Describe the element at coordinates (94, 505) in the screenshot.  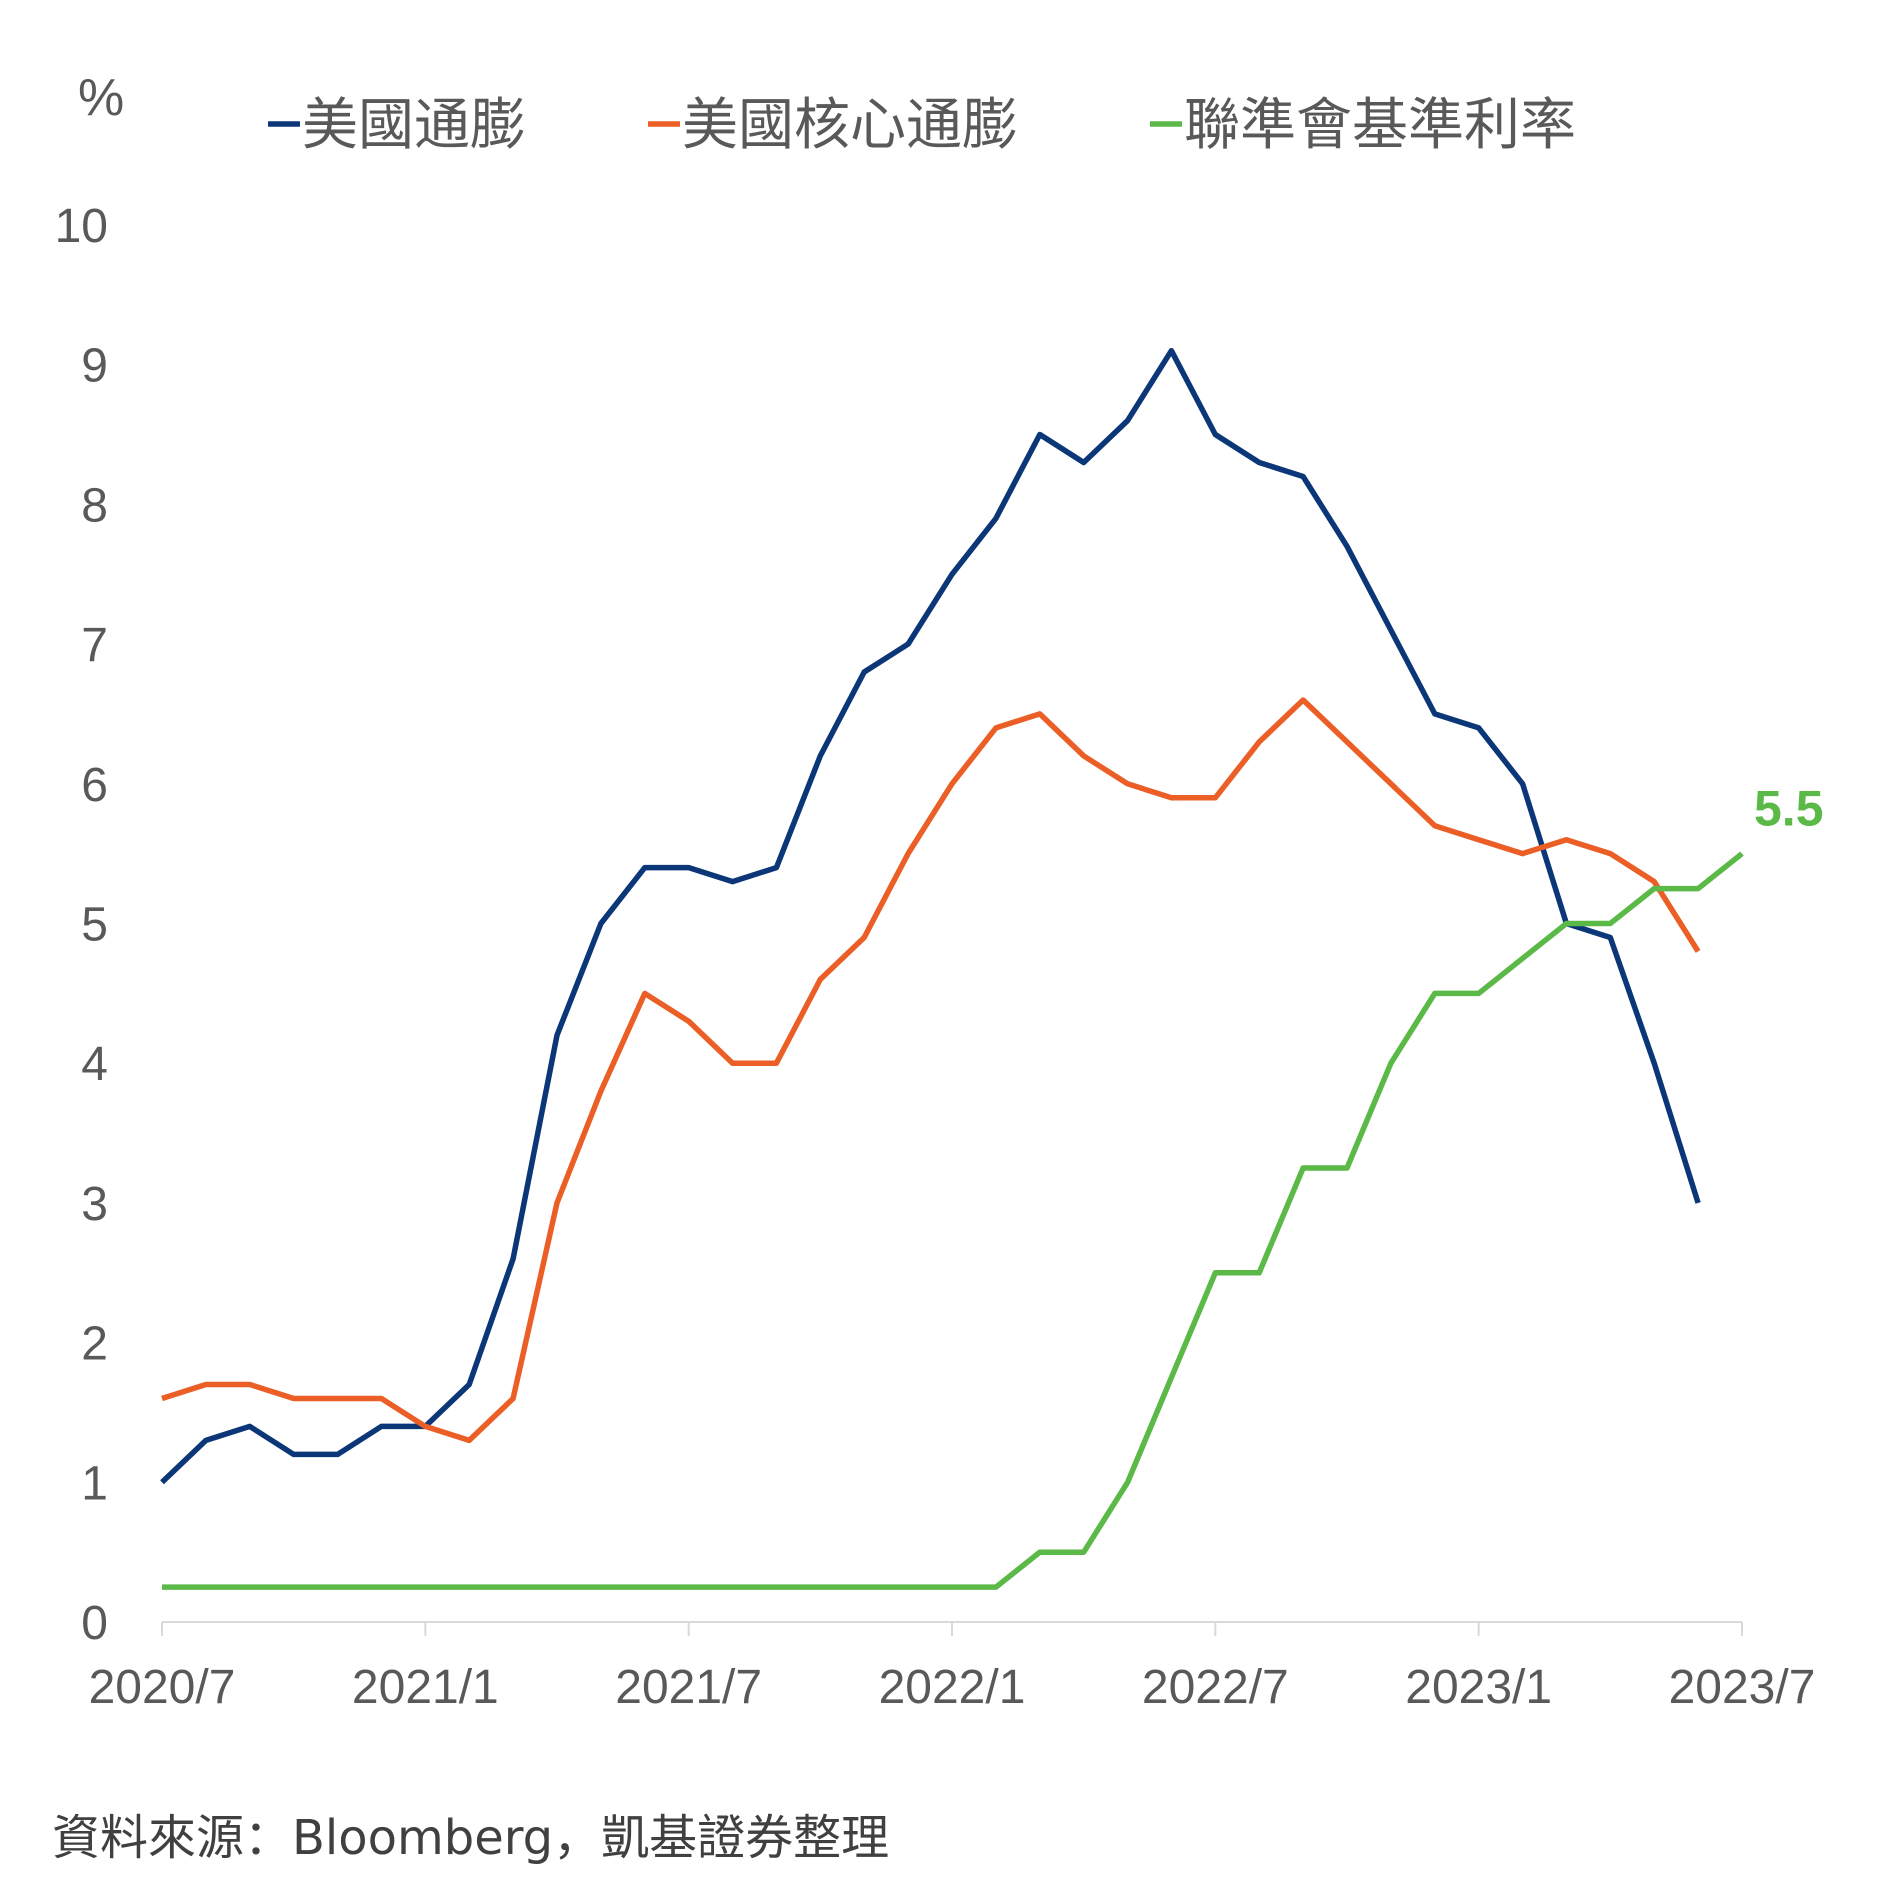
I see `y-tick-label: 8` at that location.